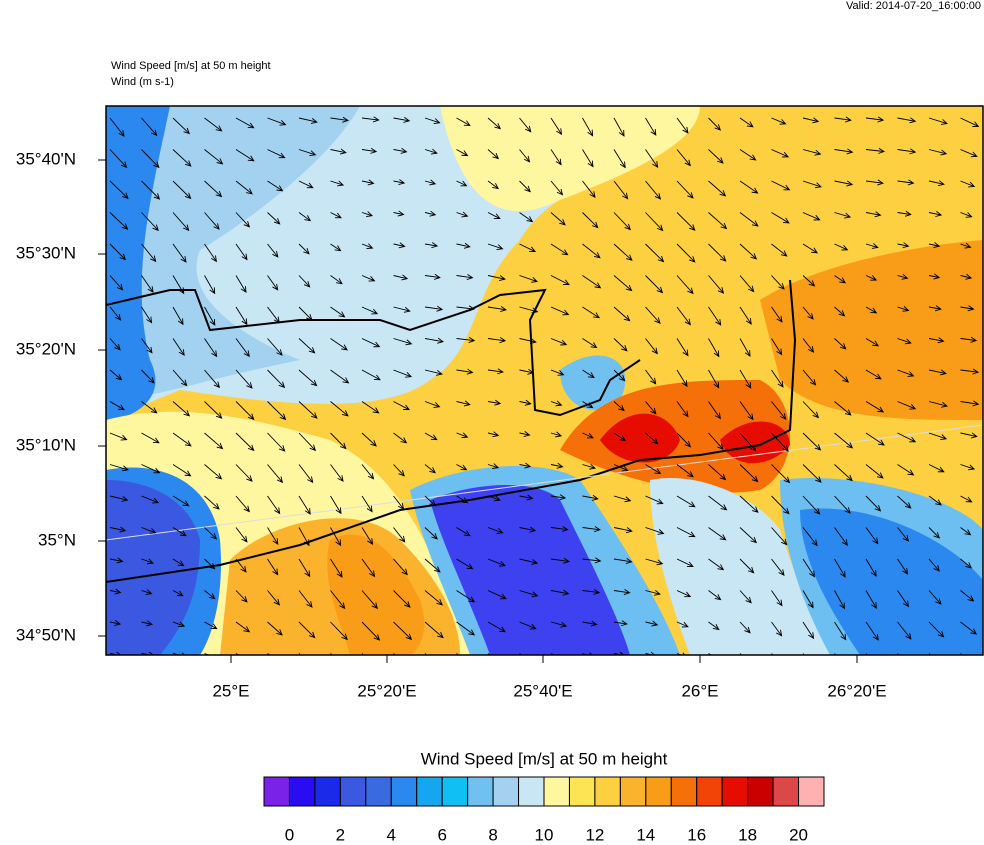 This screenshot has width=984, height=845. I want to click on colorbar-label: 10, so click(544, 834).